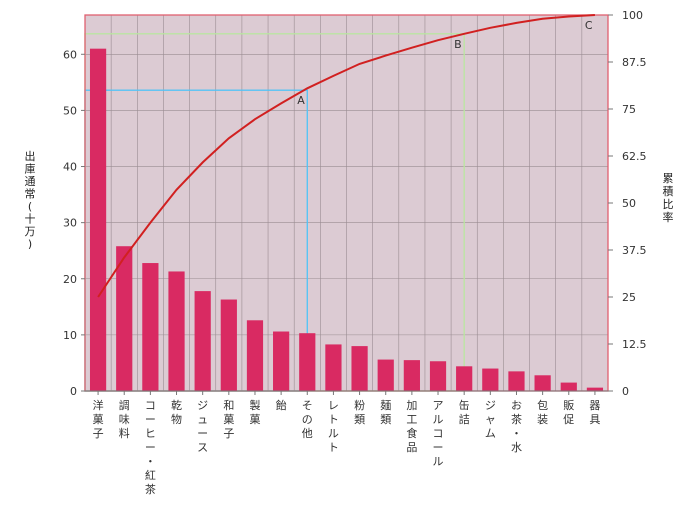  I want to click on category-label-glyph: 製, so click(254, 405).